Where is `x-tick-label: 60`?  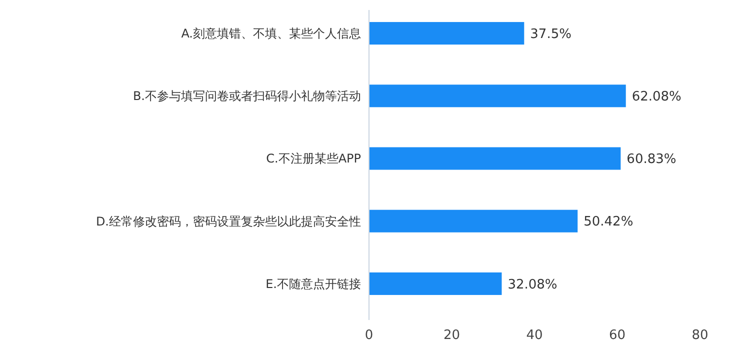
x-tick-label: 60 is located at coordinates (617, 335).